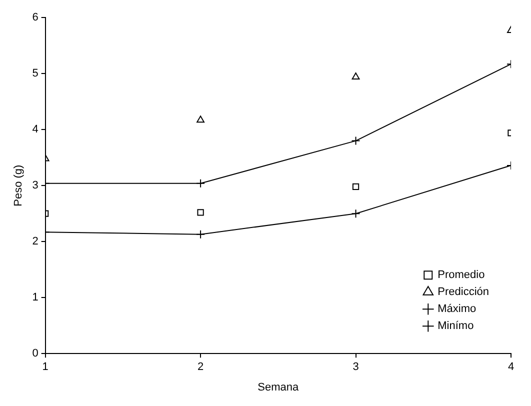 Image resolution: width=531 pixels, height=406 pixels. Describe the element at coordinates (200, 367) in the screenshot. I see `x-tick-label: 2` at that location.